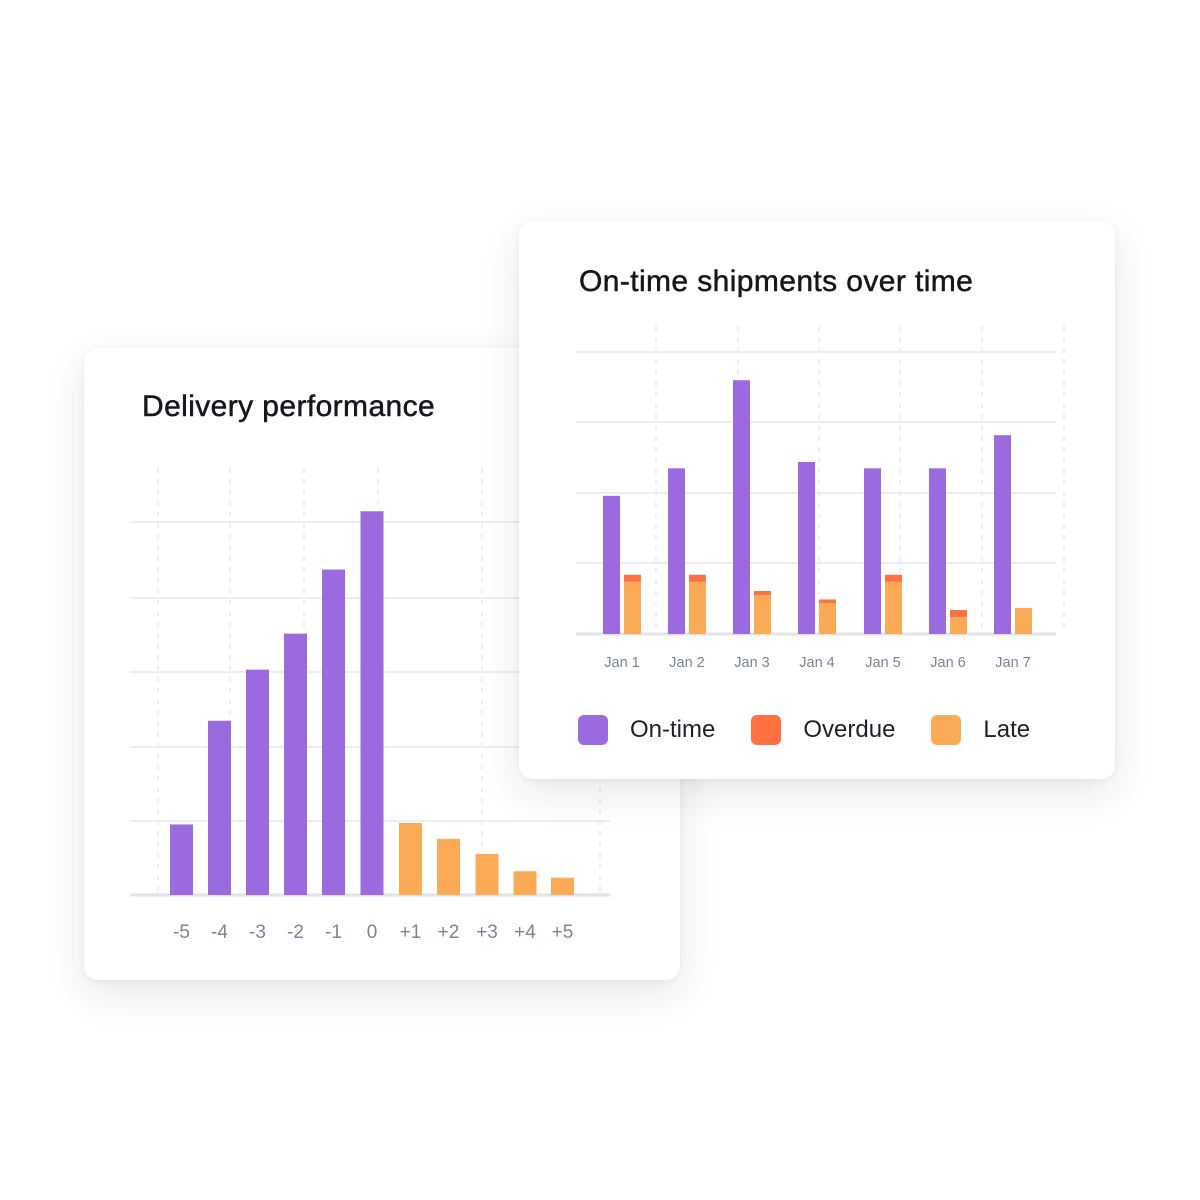  I want to click on bar-on-time-Jan 1, so click(611, 564).